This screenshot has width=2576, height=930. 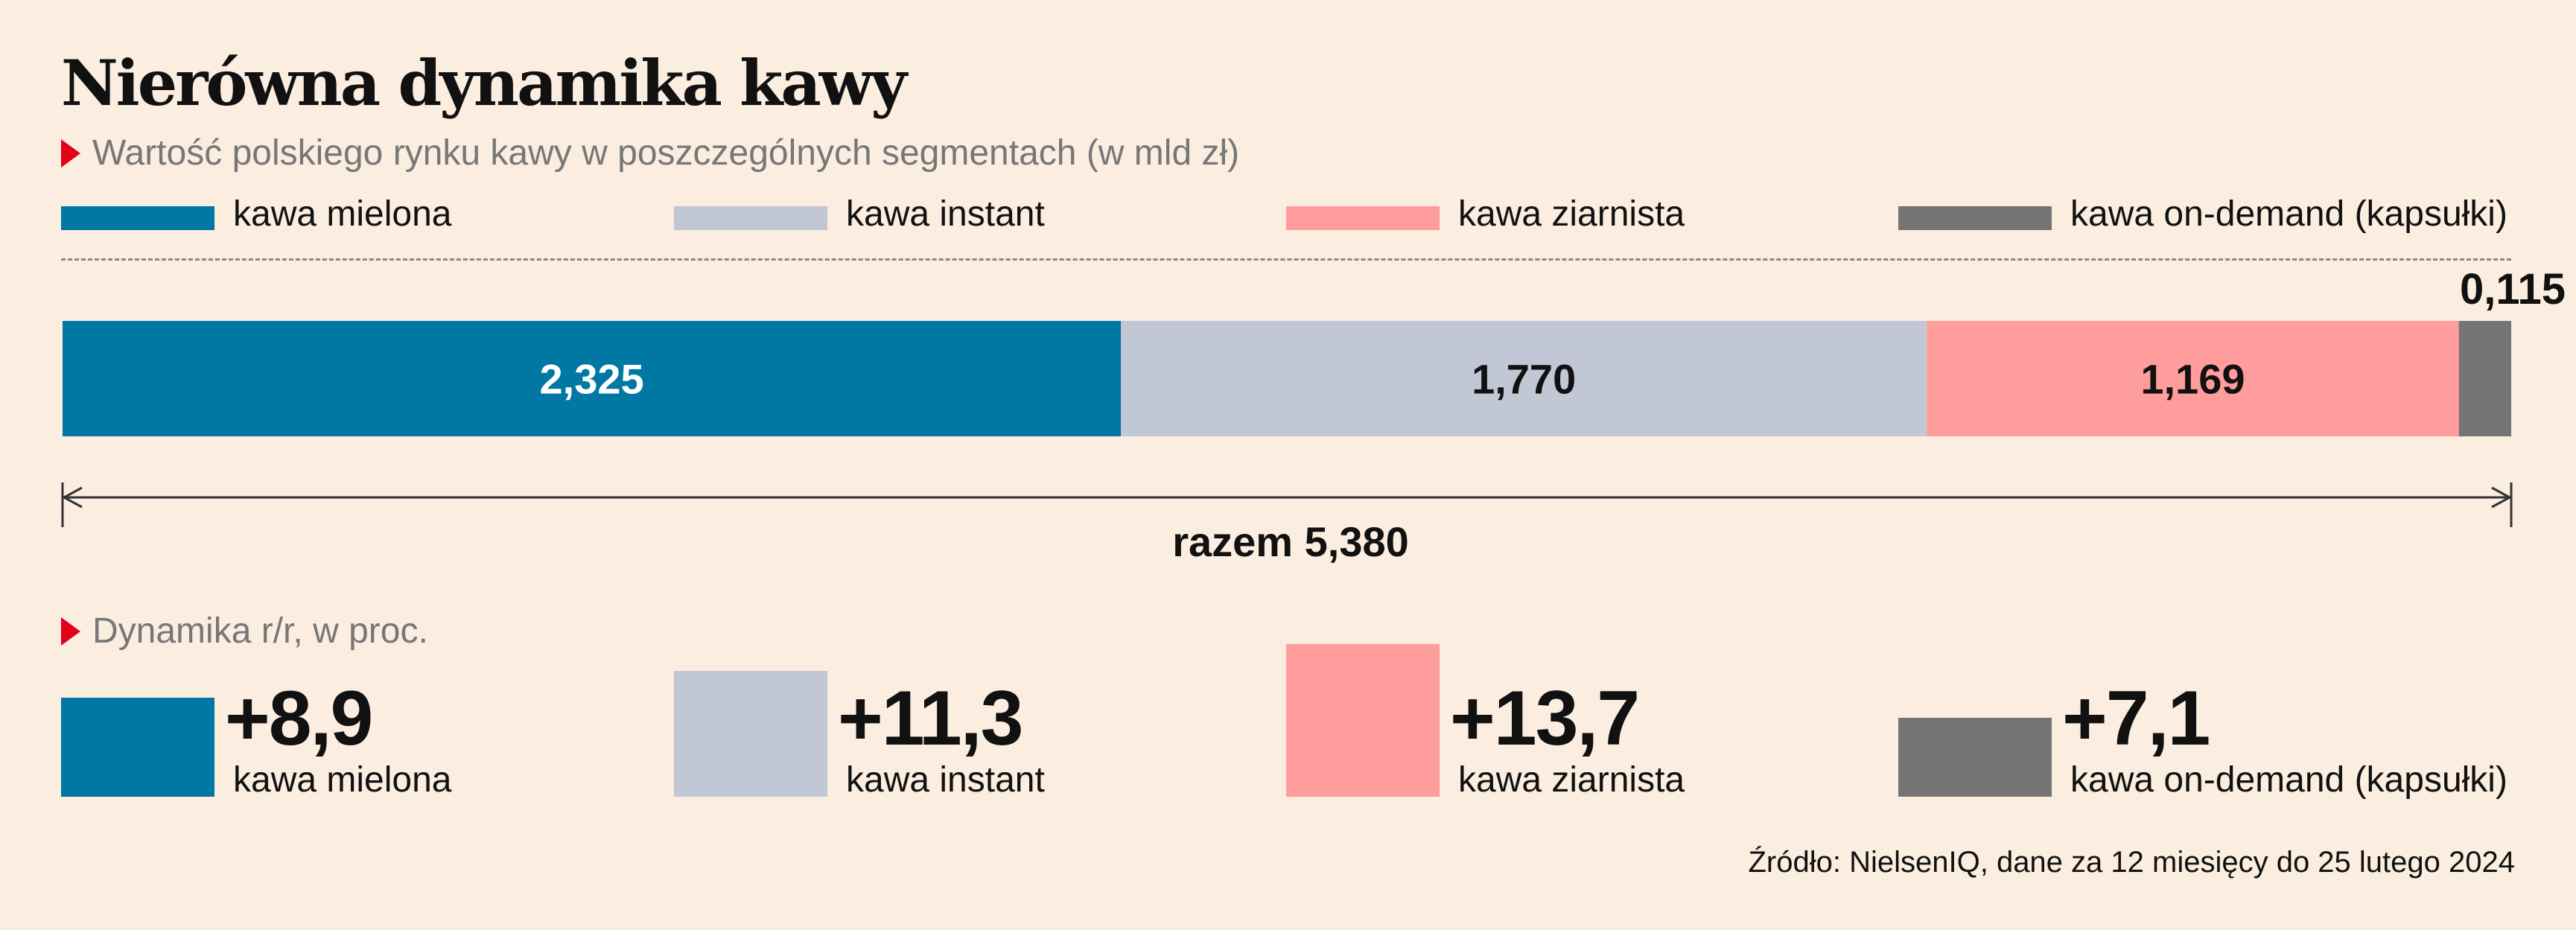 I want to click on dynamics-subtitle: Dynamika r/r, w proc., so click(x=244, y=631).